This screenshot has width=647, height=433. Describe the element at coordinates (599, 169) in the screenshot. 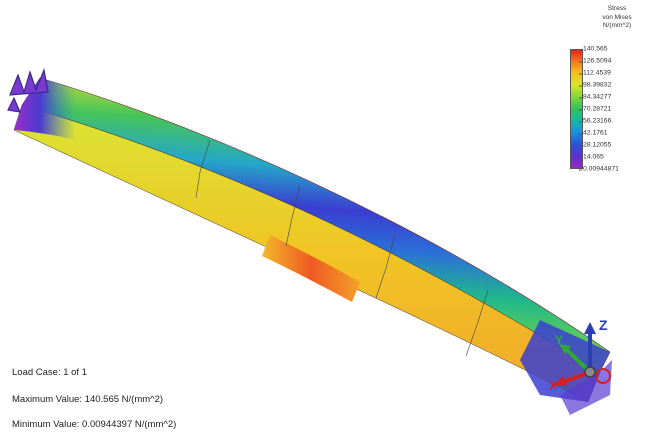

I see `legend-tick: 0.00944871` at that location.